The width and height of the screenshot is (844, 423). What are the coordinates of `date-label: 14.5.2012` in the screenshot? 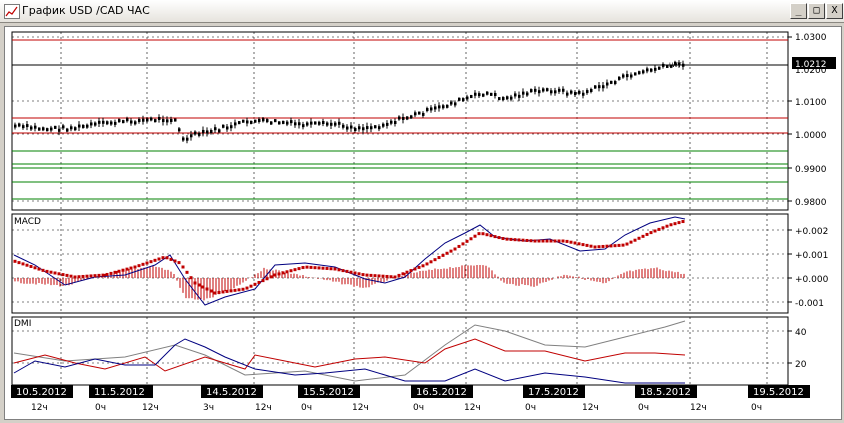 It's located at (232, 391).